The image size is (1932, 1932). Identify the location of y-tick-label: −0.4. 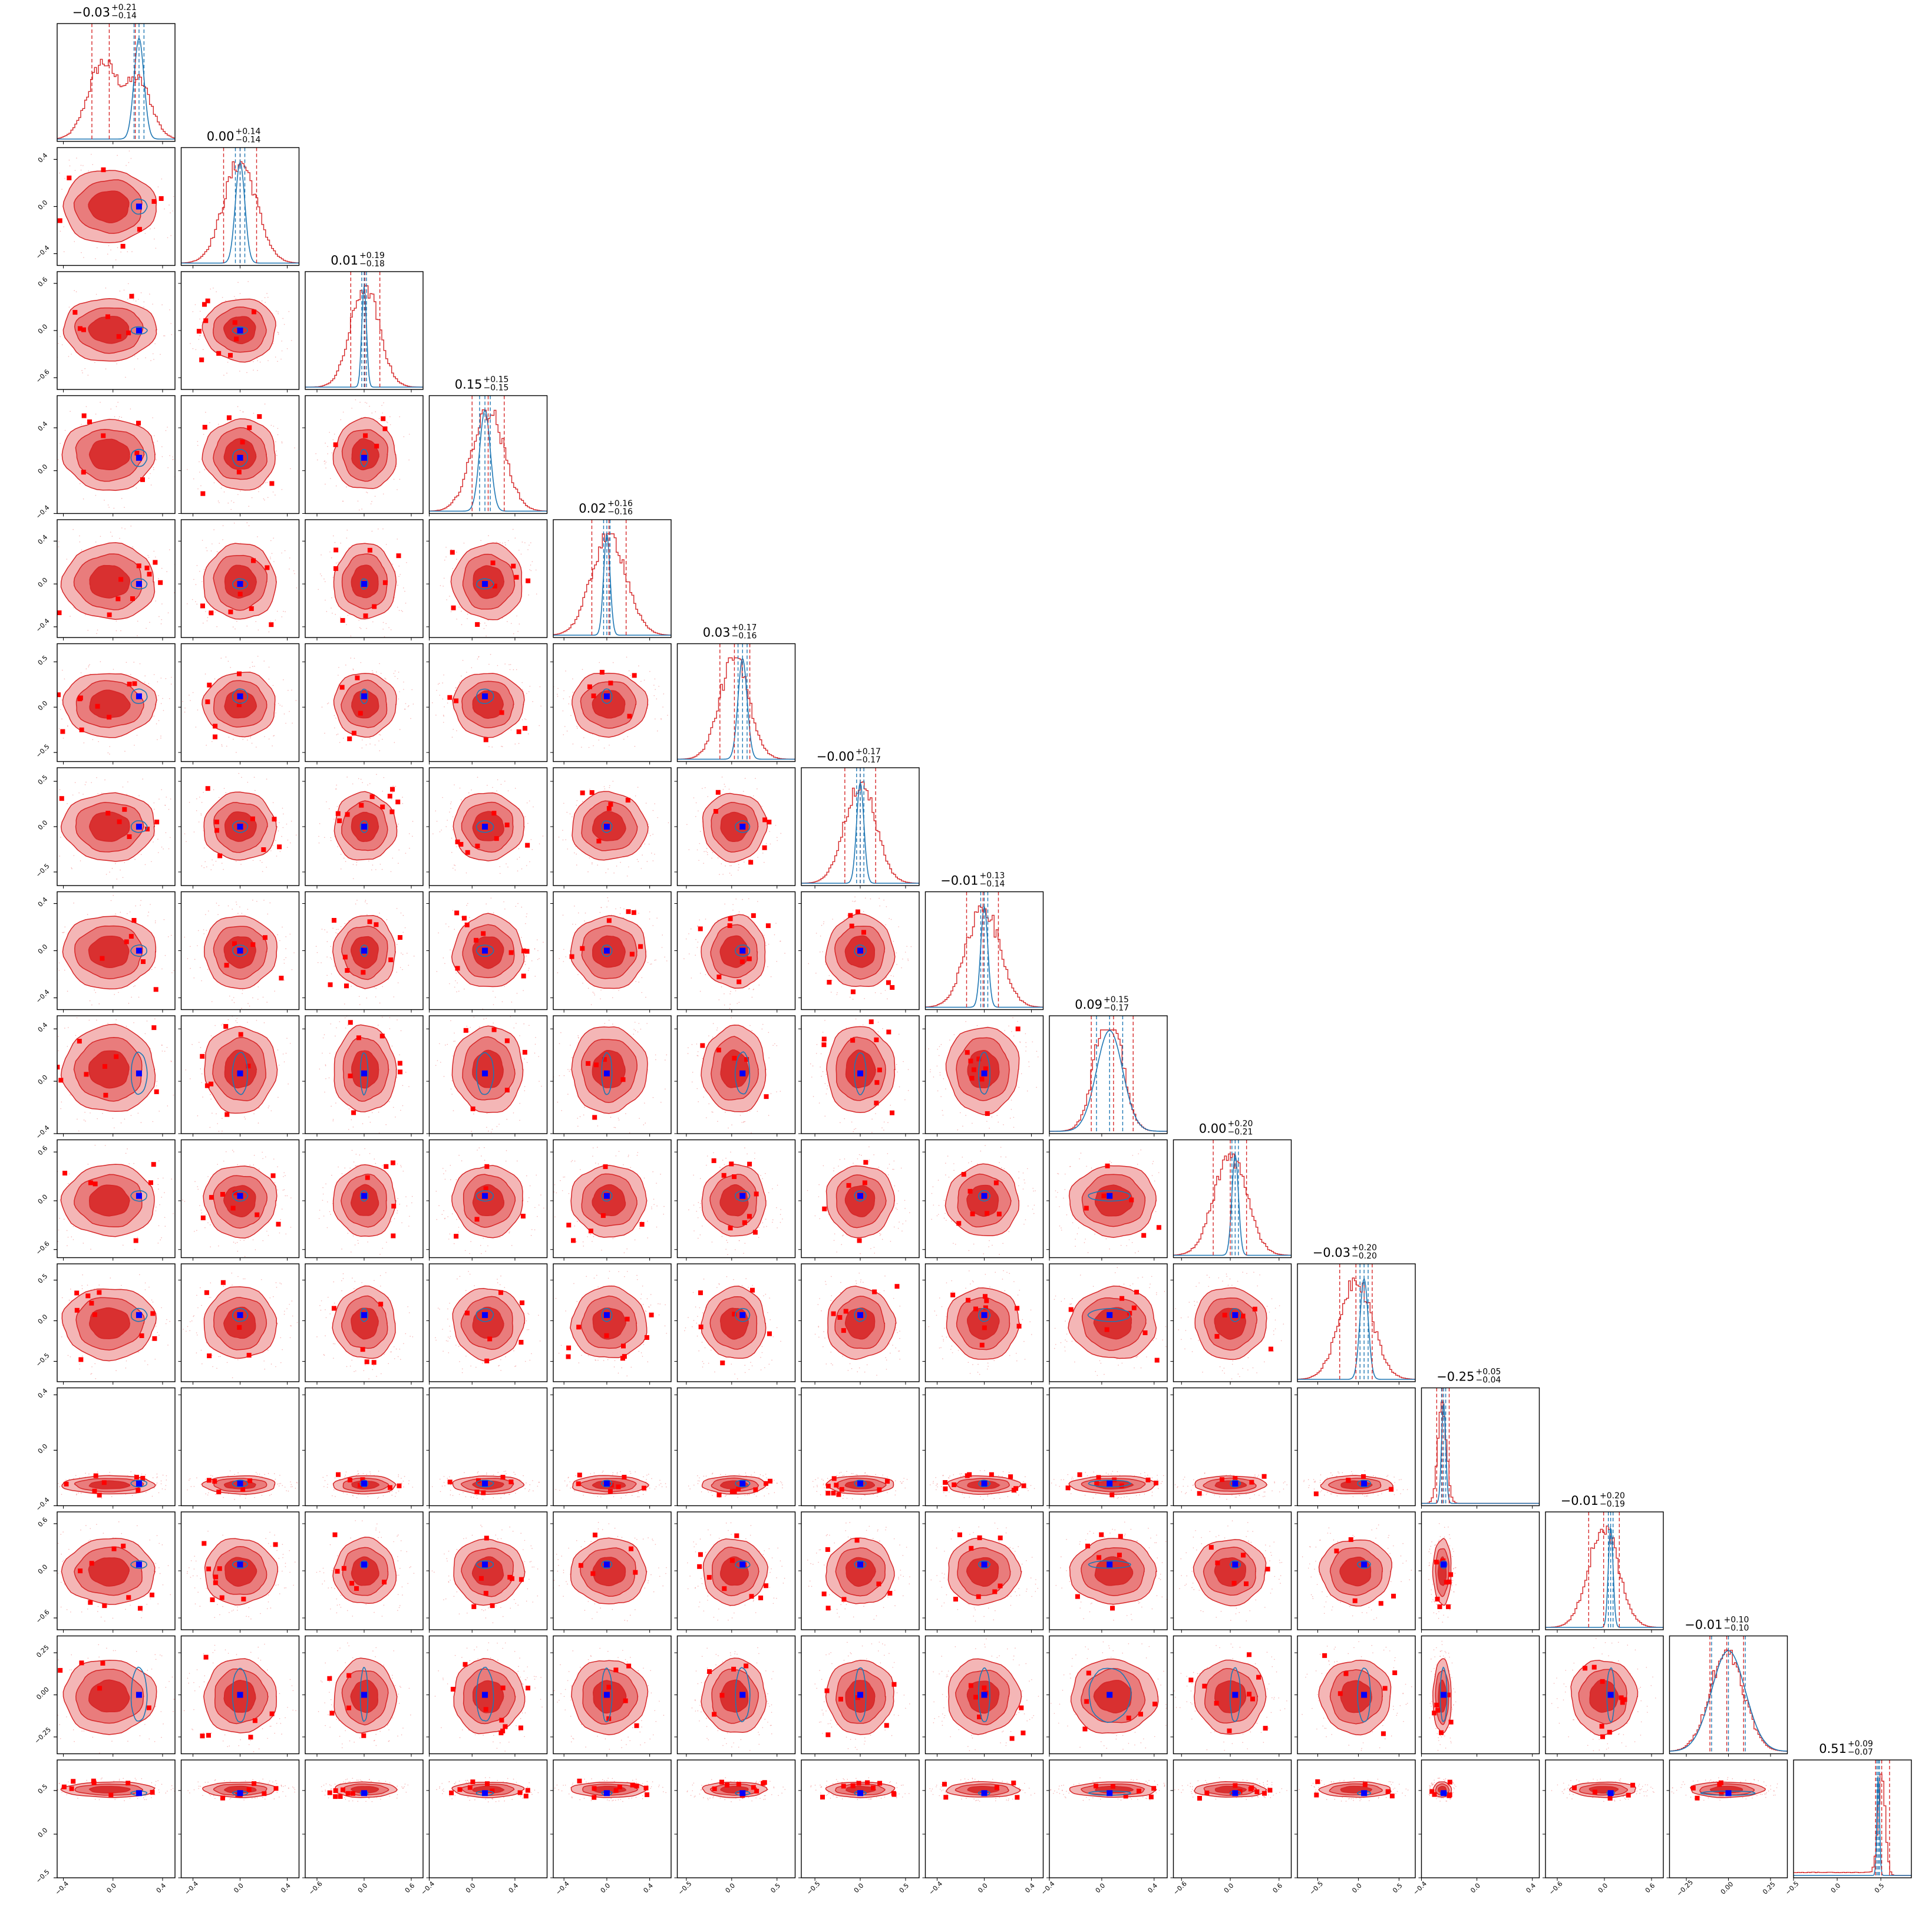
(42, 1132).